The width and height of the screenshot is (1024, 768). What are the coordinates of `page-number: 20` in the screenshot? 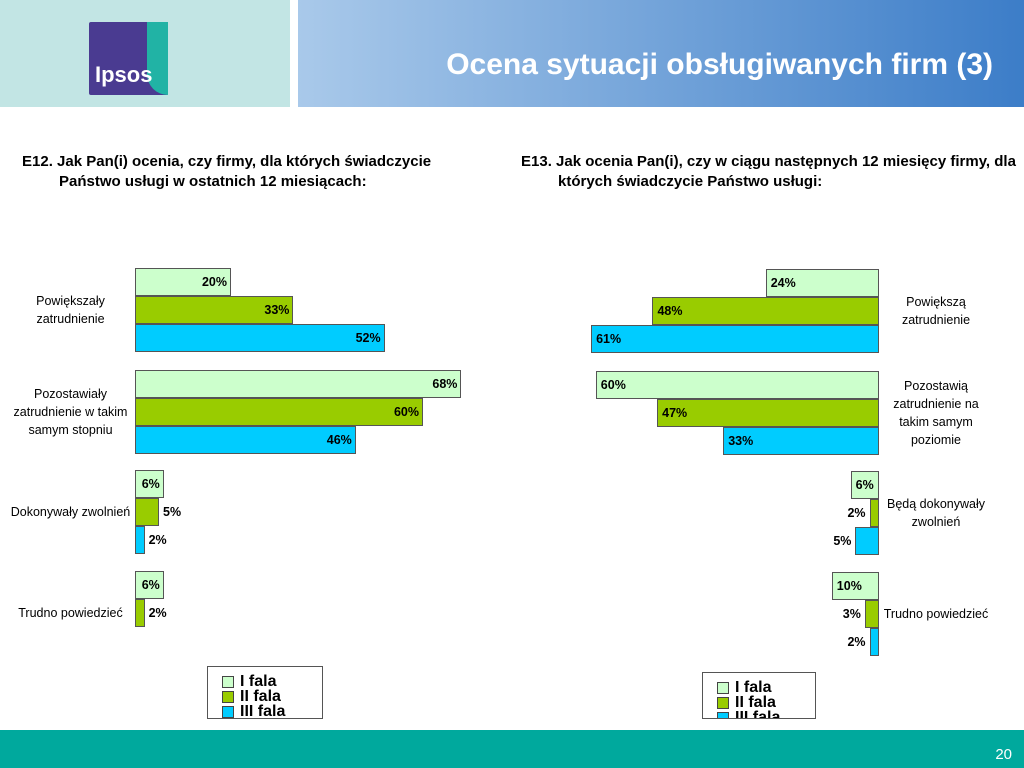 It's located at (1003, 754).